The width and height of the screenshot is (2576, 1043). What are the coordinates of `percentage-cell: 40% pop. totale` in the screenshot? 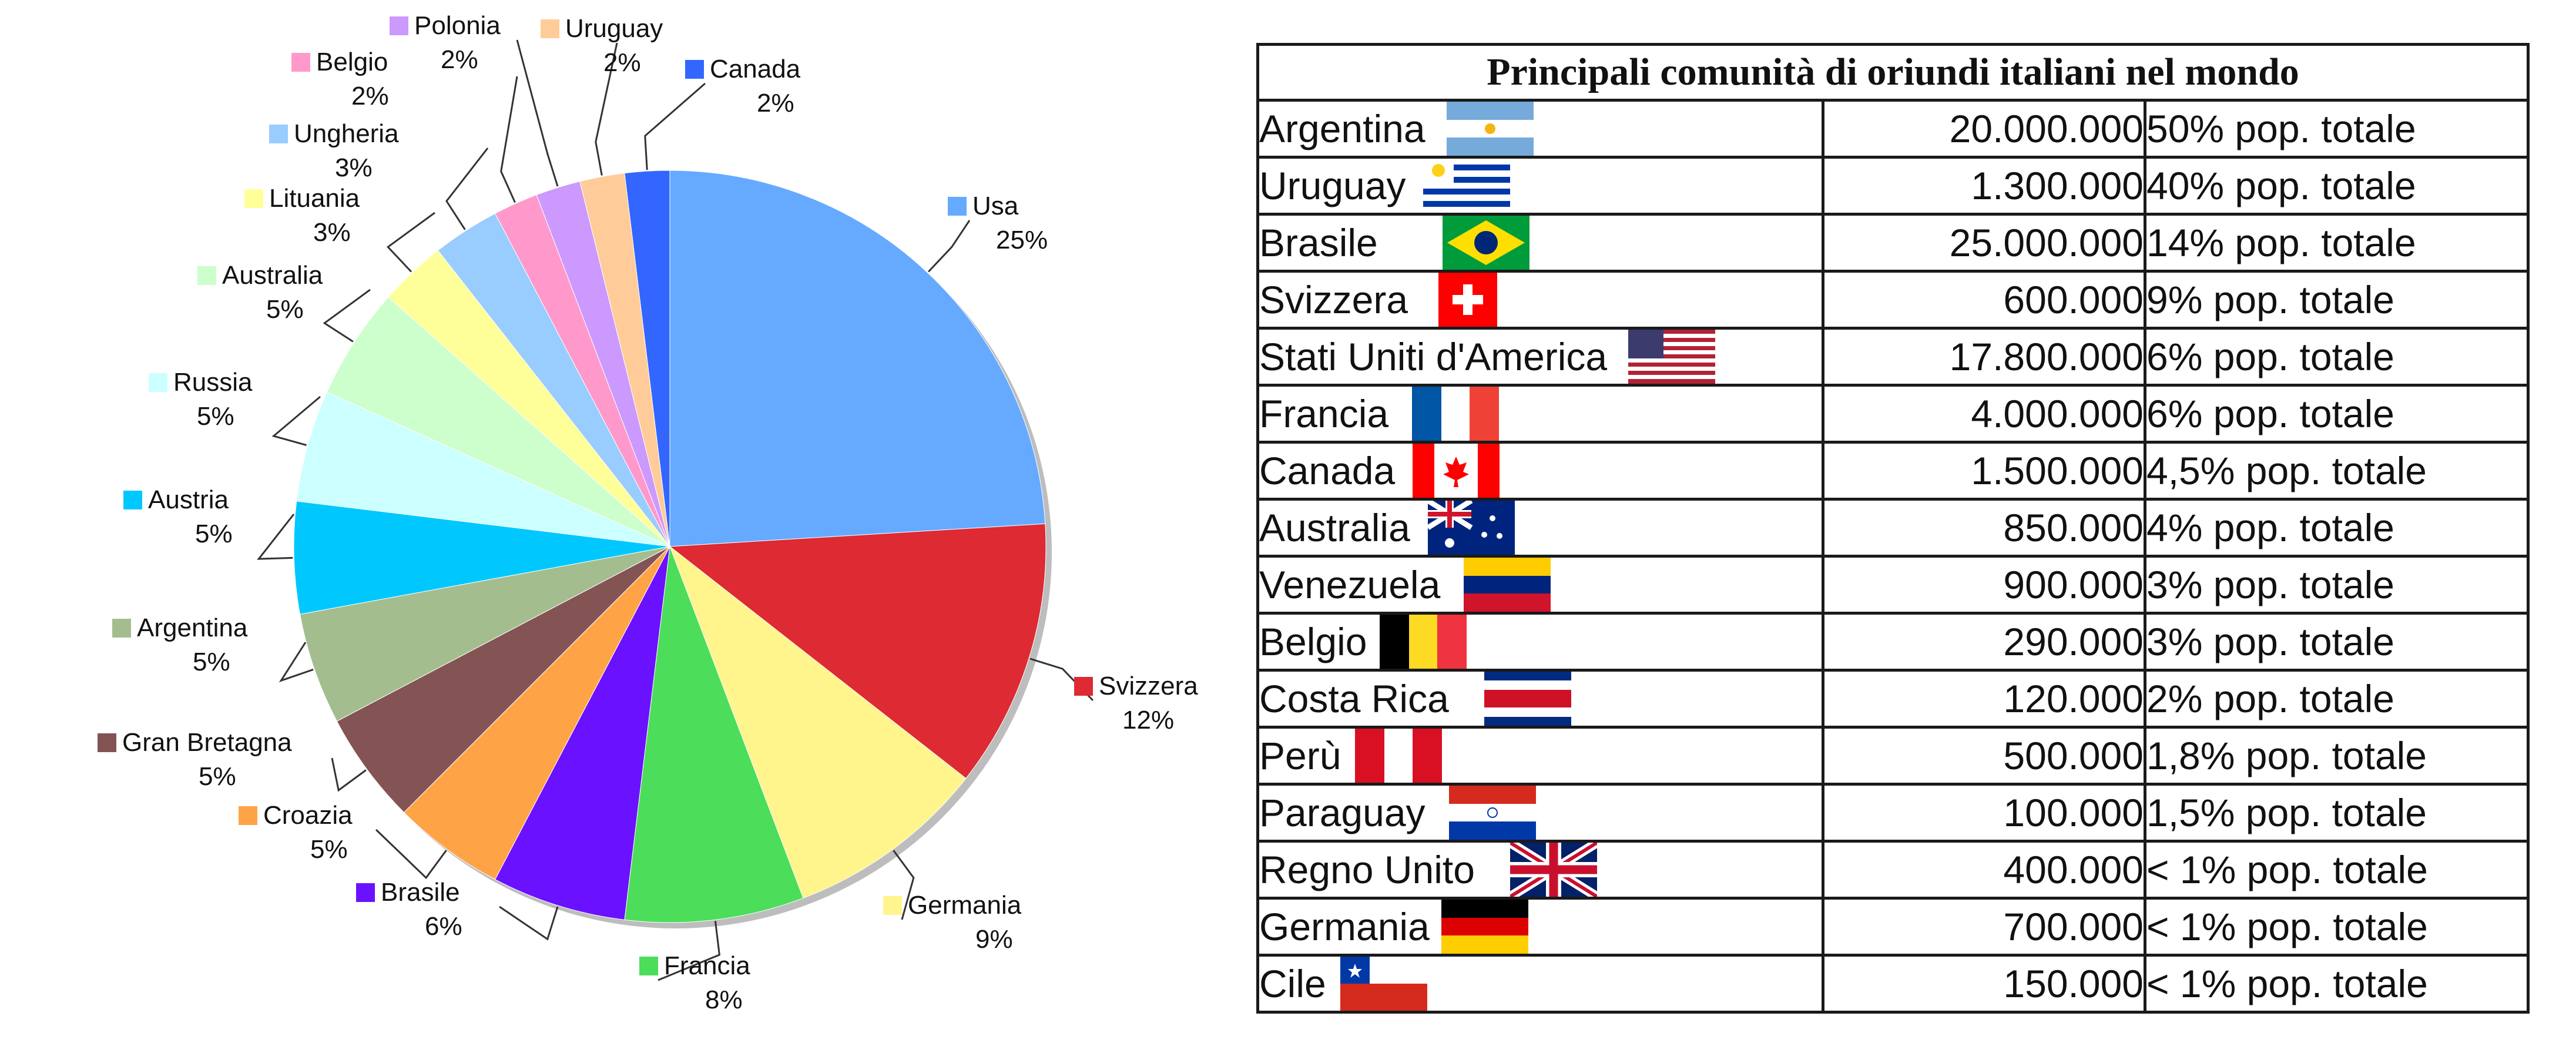 It's located at (2336, 186).